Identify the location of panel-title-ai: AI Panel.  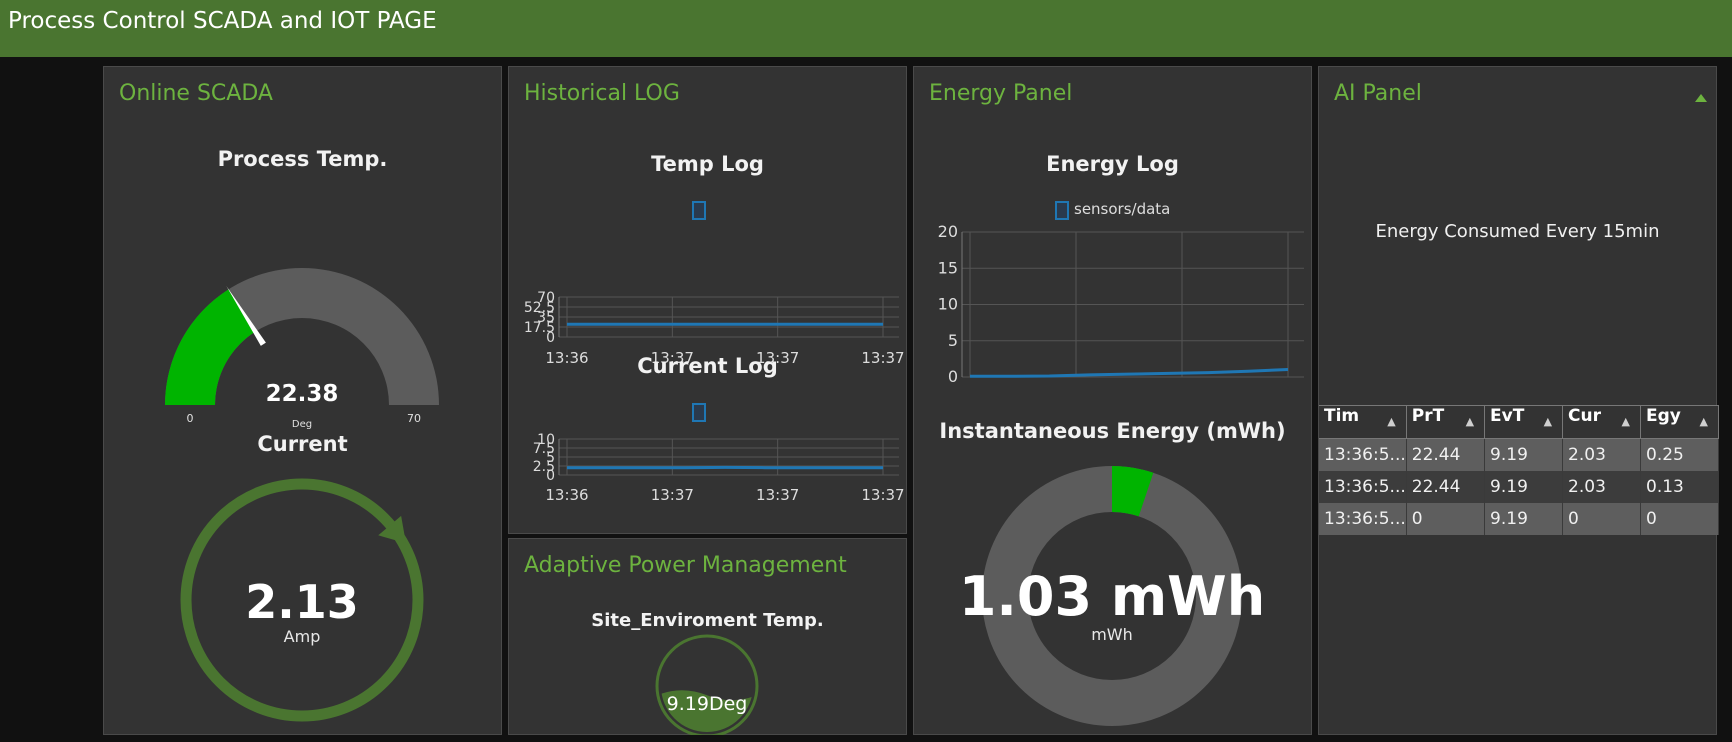
(1378, 93).